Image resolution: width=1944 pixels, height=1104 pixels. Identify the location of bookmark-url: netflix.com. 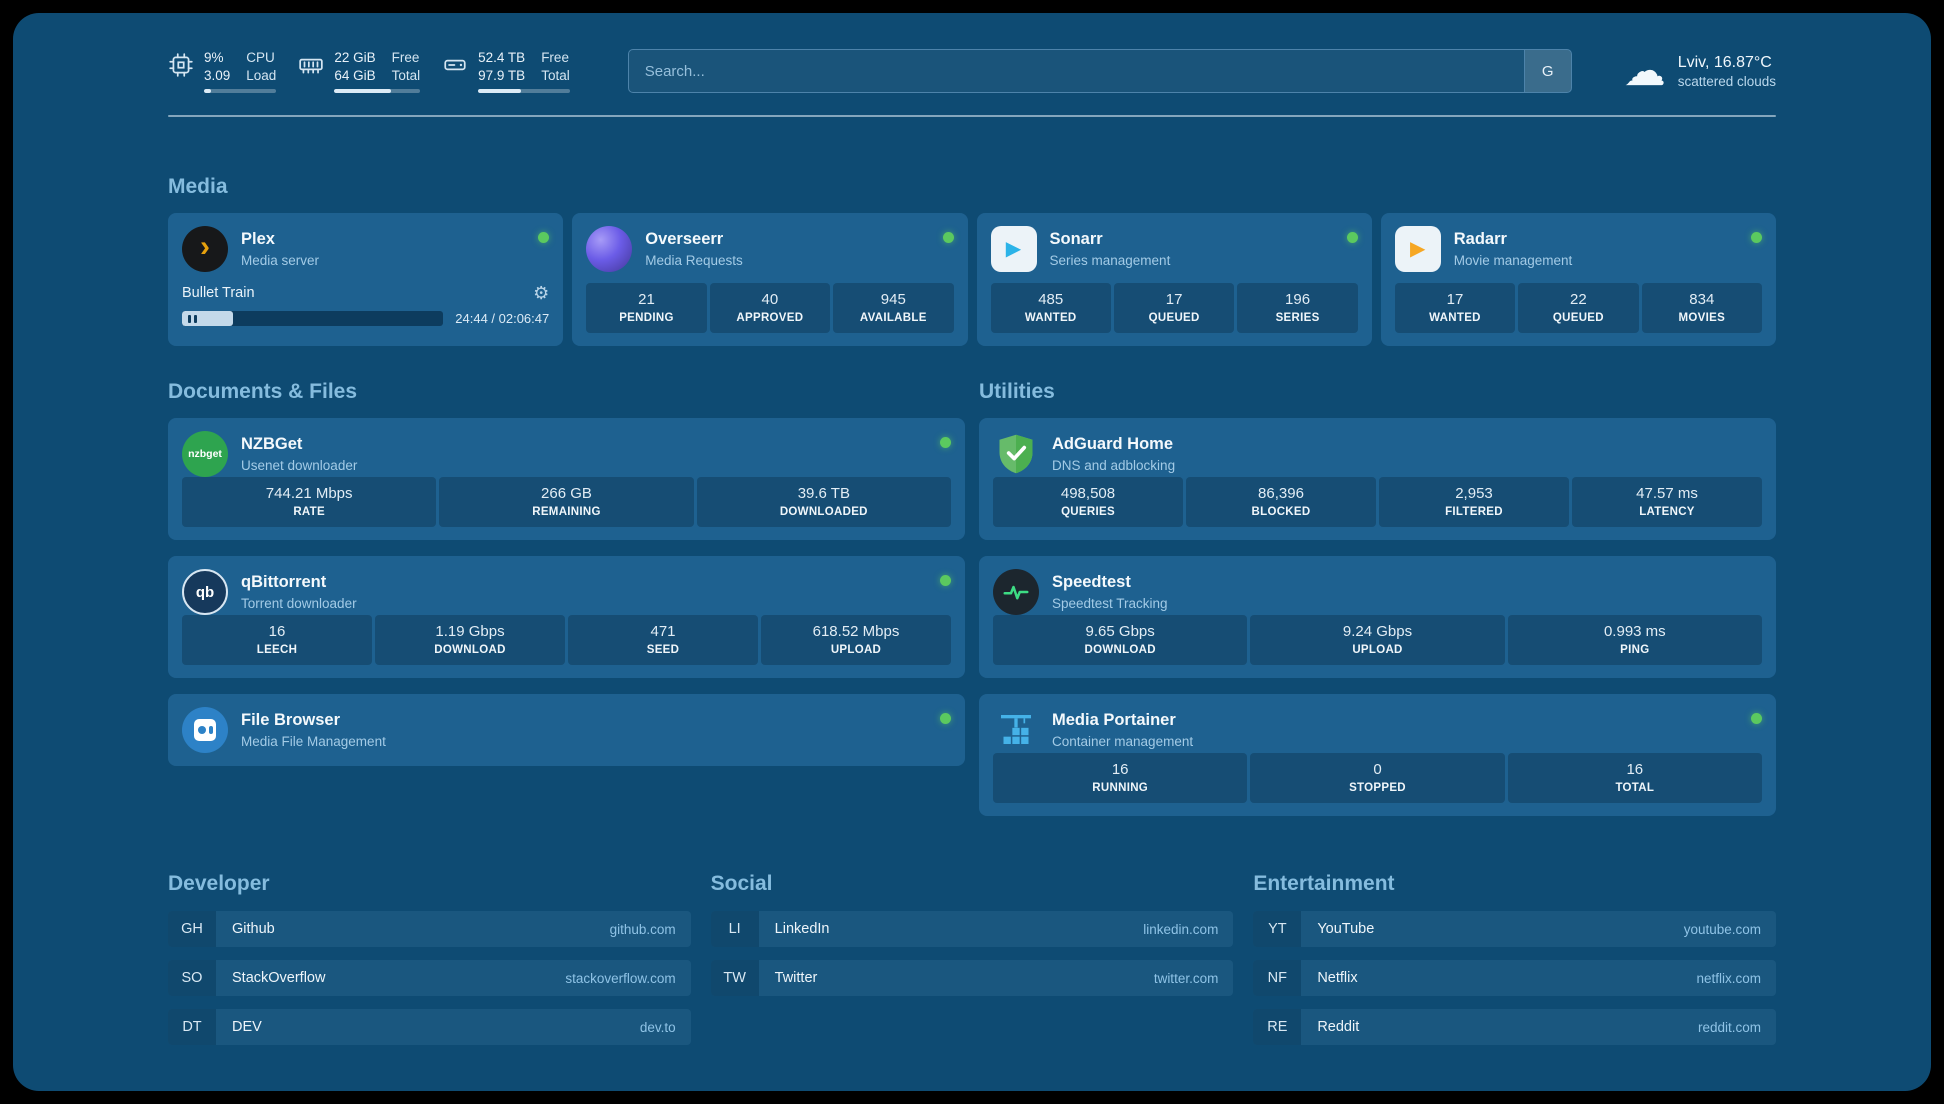
(1728, 978).